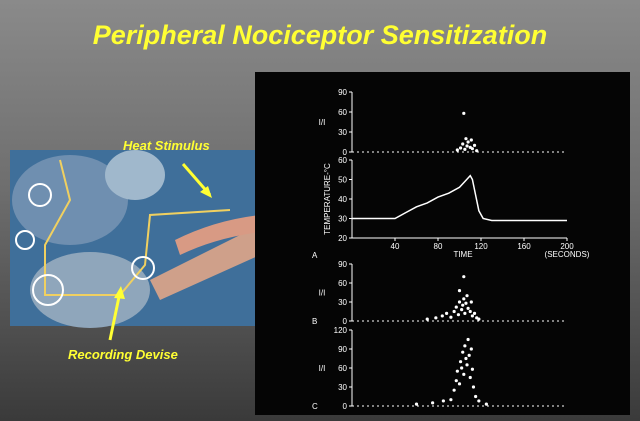 The width and height of the screenshot is (640, 421). I want to click on y-tick-label: 40, so click(342, 199).